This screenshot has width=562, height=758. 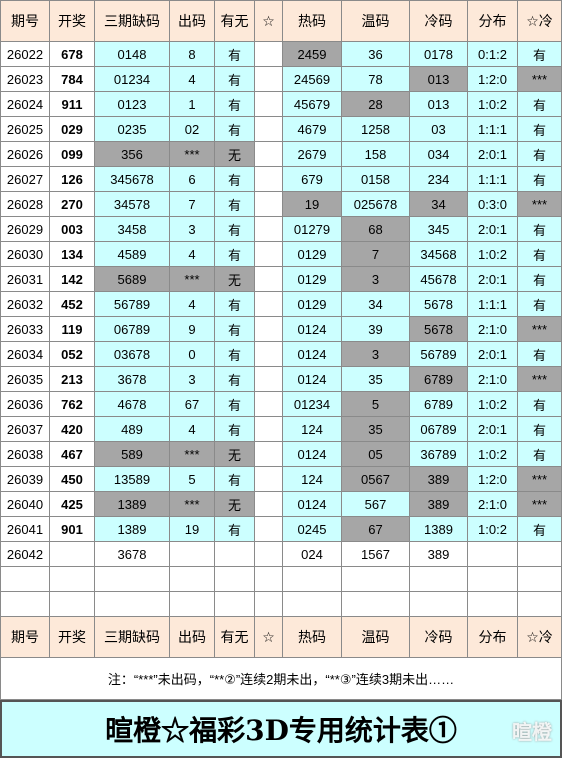 I want to click on table-cell: 013, so click(x=439, y=79).